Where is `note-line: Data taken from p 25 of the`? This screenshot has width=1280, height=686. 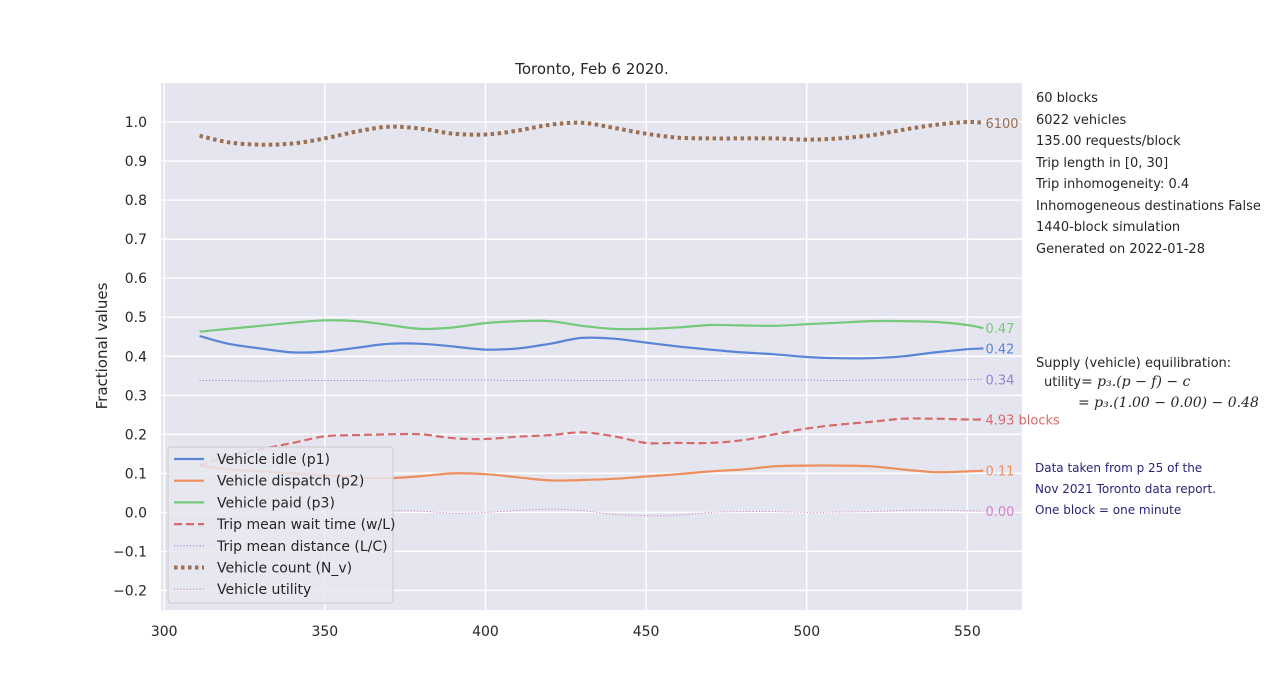 note-line: Data taken from p 25 of the is located at coordinates (1119, 468).